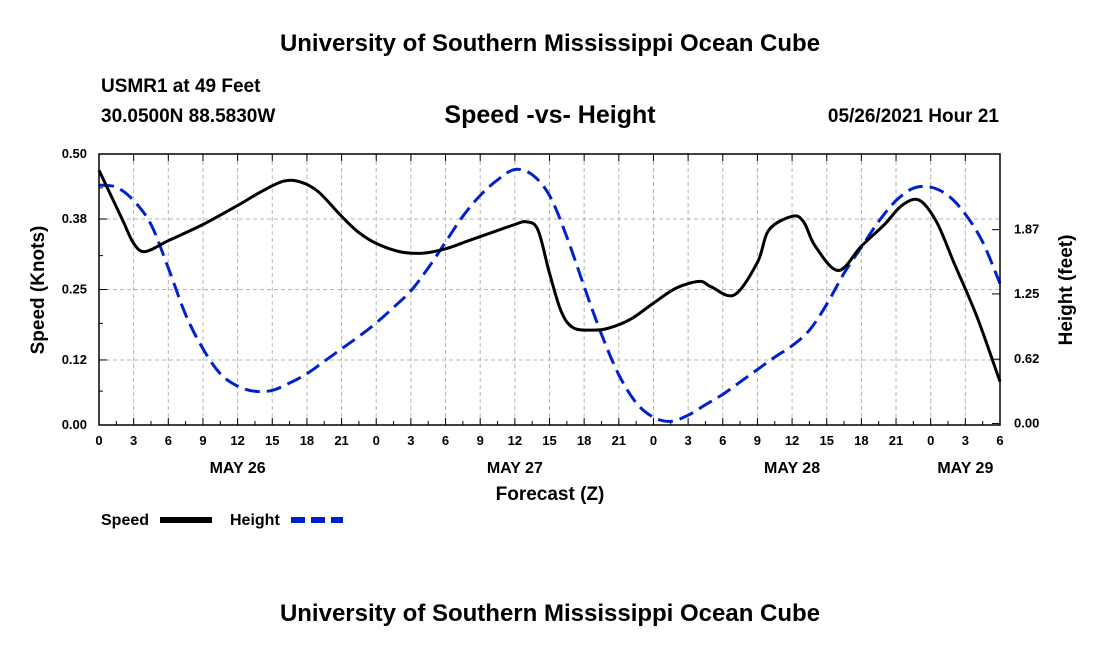 This screenshot has width=1100, height=650. What do you see at coordinates (74, 153) in the screenshot?
I see `y-tick-label: 0.50` at bounding box center [74, 153].